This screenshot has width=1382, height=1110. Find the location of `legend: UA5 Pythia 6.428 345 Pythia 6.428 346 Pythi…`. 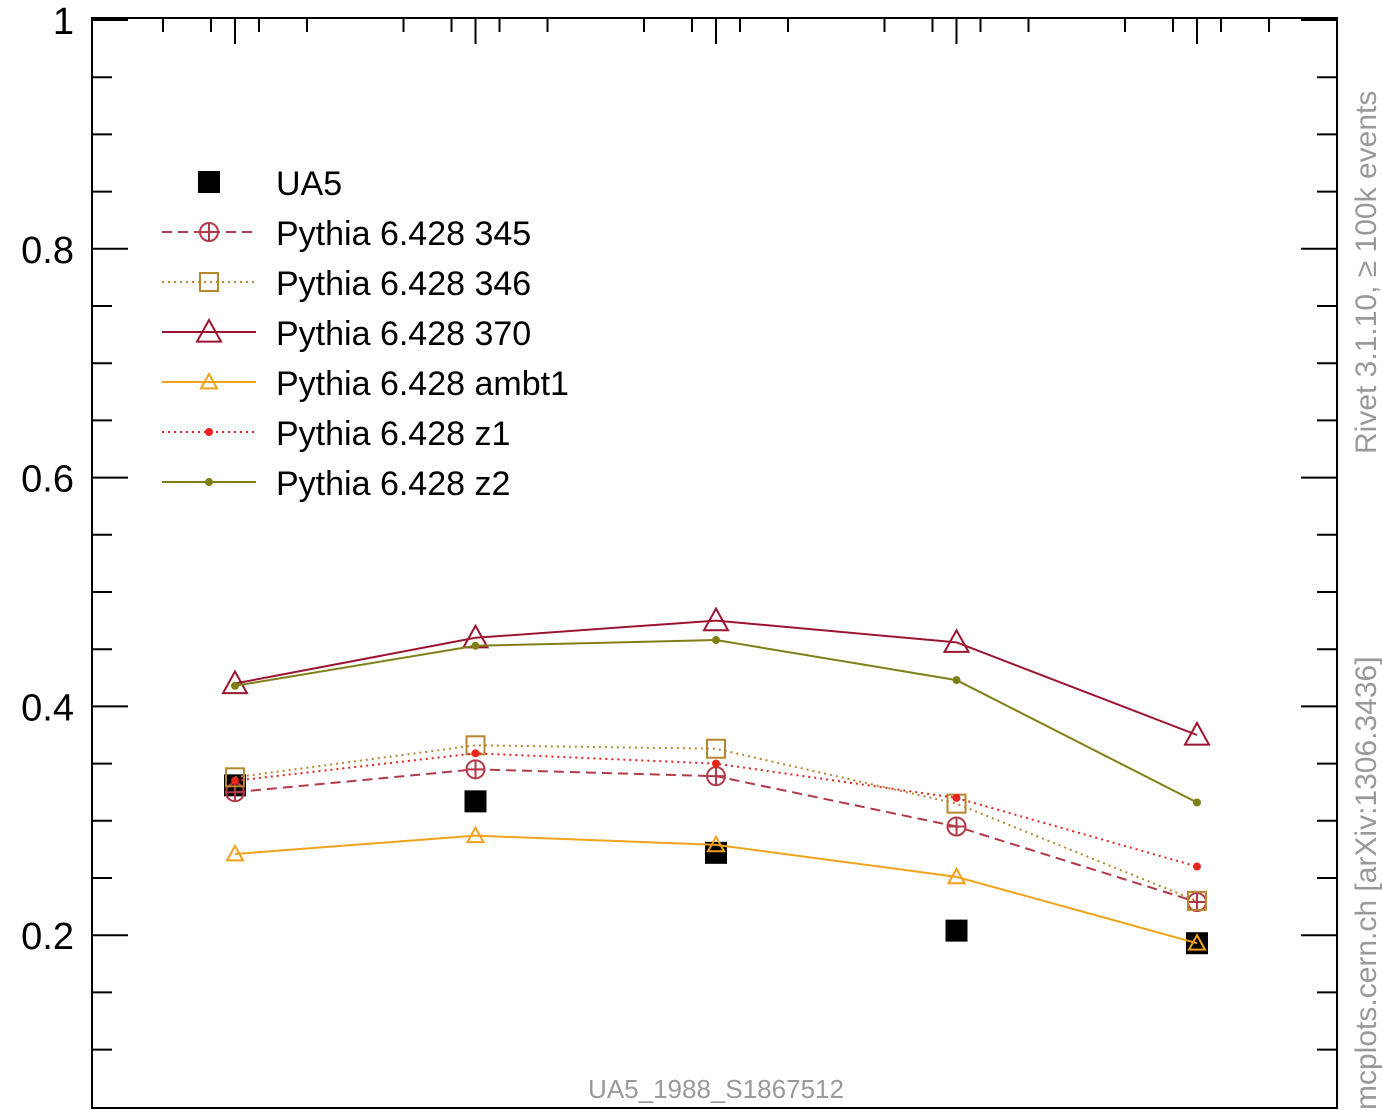

legend: UA5 Pythia 6.428 345 Pythia 6.428 346 Pythi… is located at coordinates (365, 334).